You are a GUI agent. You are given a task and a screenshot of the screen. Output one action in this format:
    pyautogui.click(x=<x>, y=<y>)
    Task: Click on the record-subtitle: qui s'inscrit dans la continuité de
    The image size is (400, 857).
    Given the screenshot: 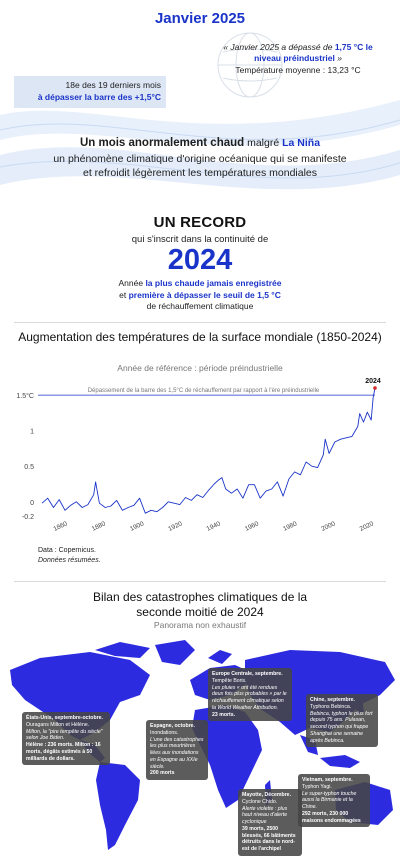 What is the action you would take?
    pyautogui.click(x=200, y=239)
    